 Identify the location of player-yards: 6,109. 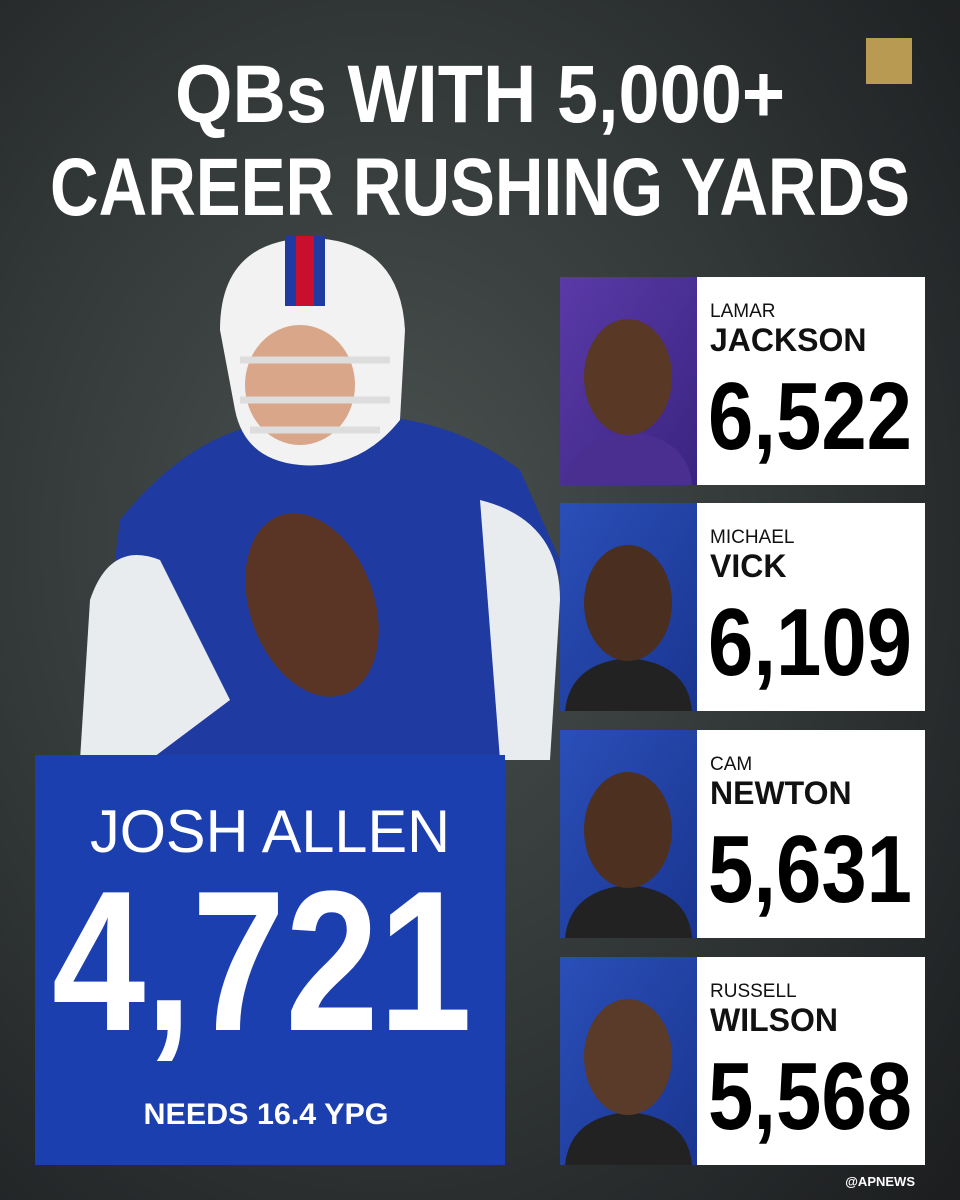
(810, 642).